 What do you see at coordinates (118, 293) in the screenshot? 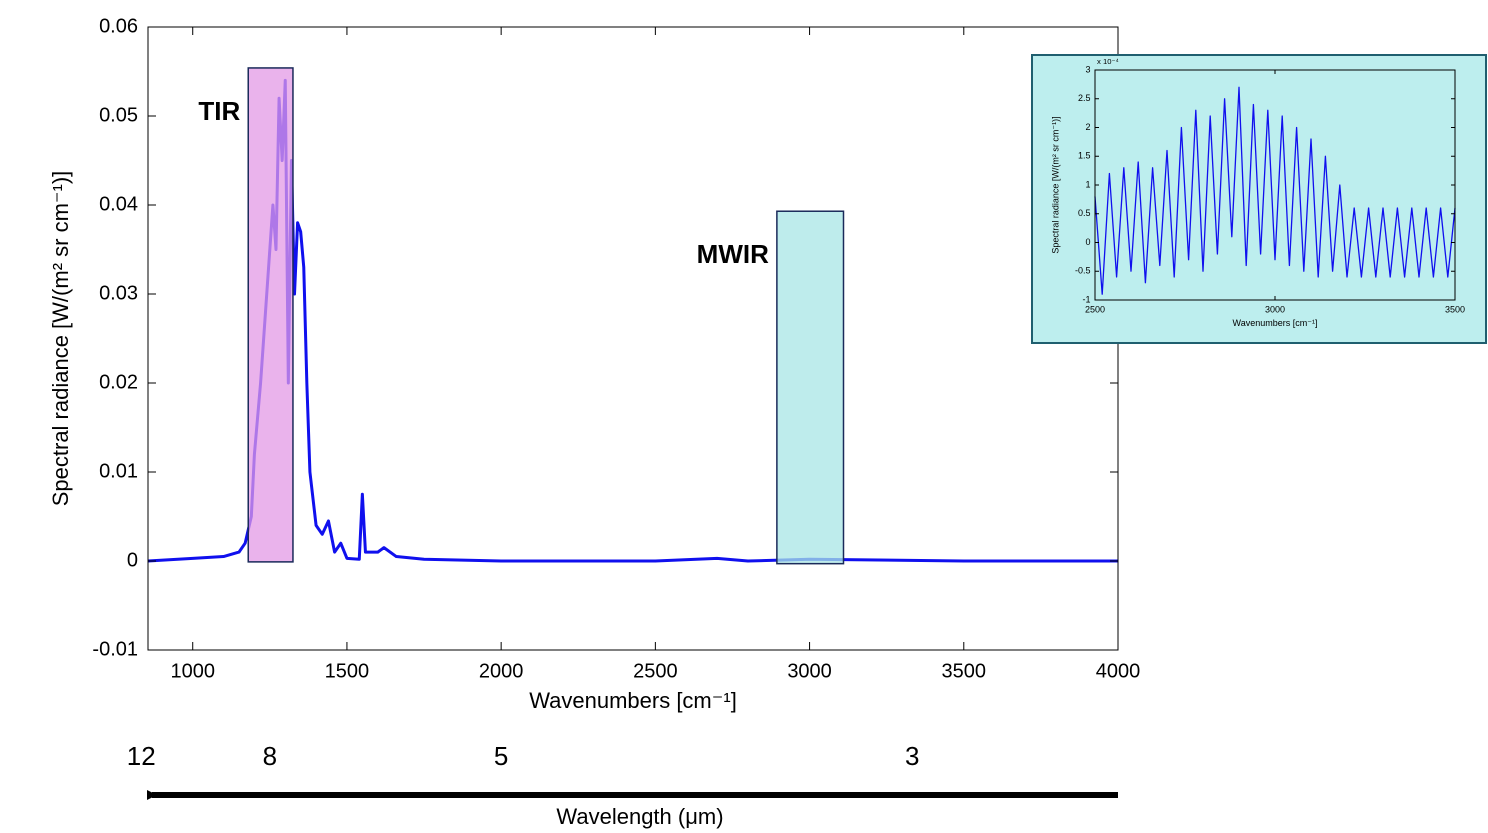
I see `y-tick-label: 0.03` at bounding box center [118, 293].